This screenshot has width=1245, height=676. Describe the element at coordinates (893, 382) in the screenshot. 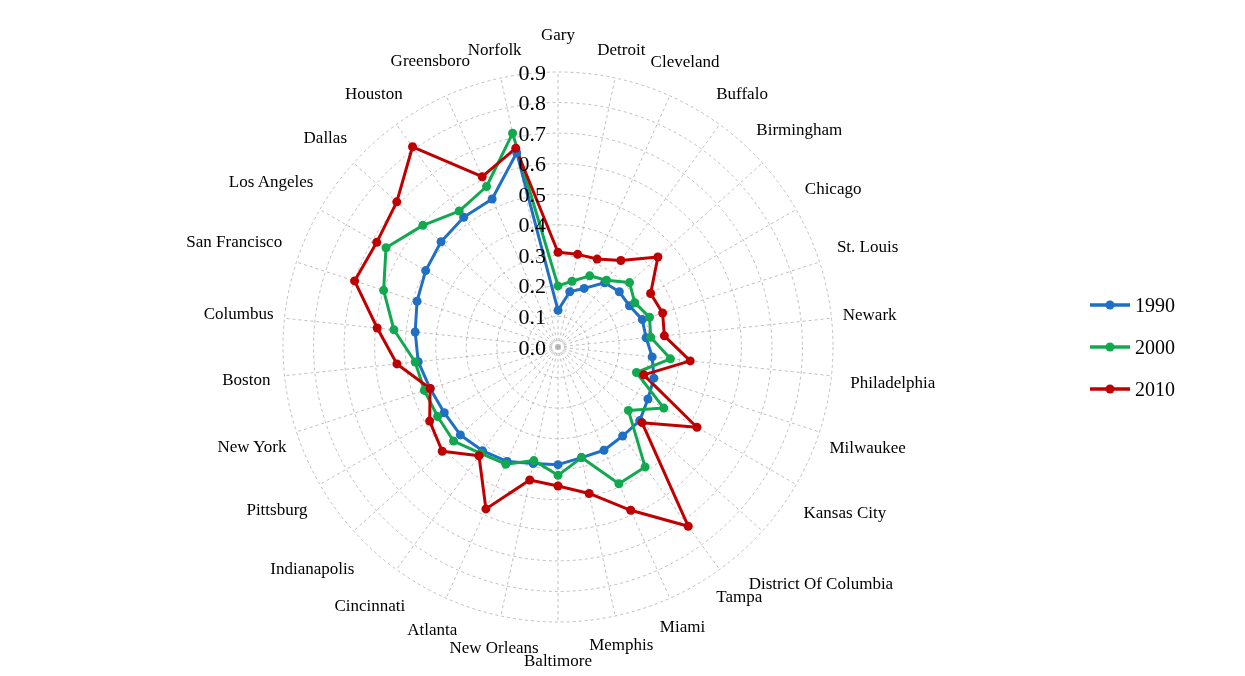

I see `spoke-label: Philadelphia` at that location.